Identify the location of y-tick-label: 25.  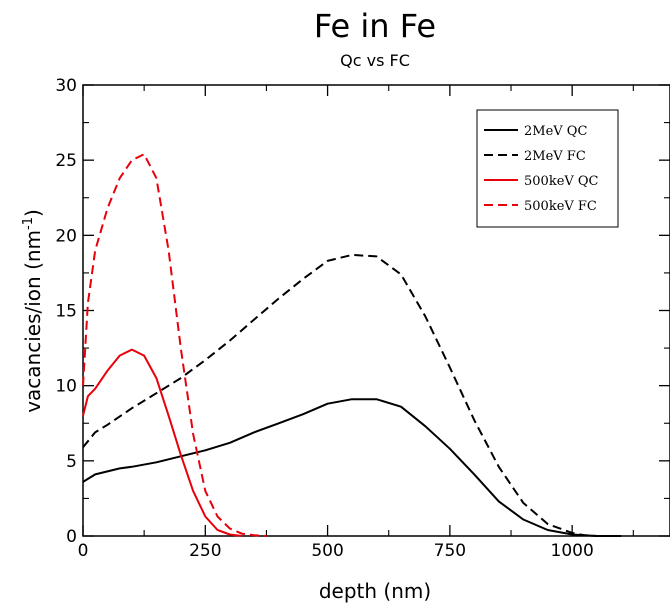
(66, 161).